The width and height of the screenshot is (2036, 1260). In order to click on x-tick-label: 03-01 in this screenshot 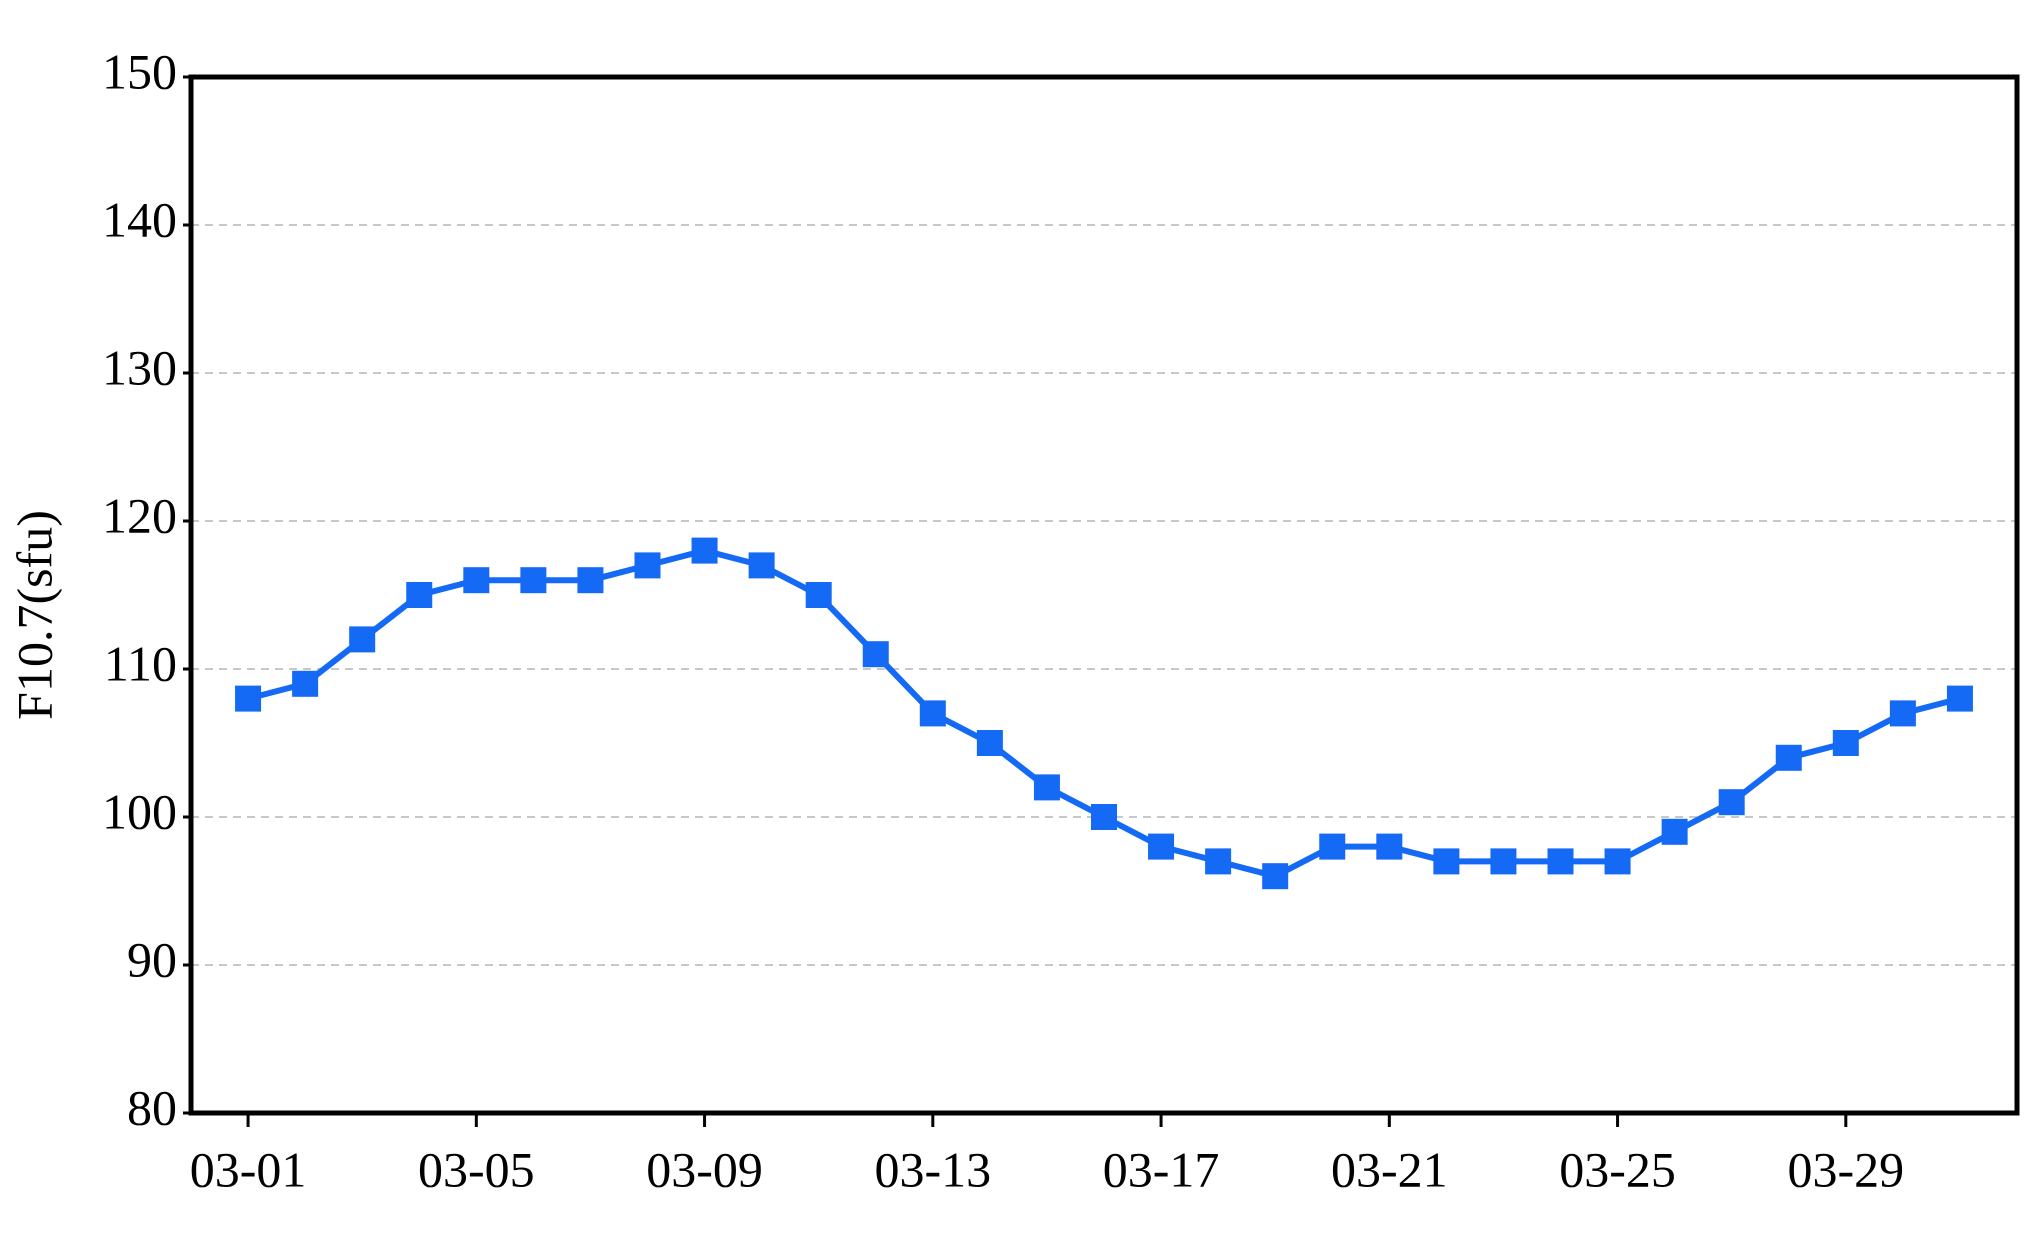, I will do `click(248, 1169)`.